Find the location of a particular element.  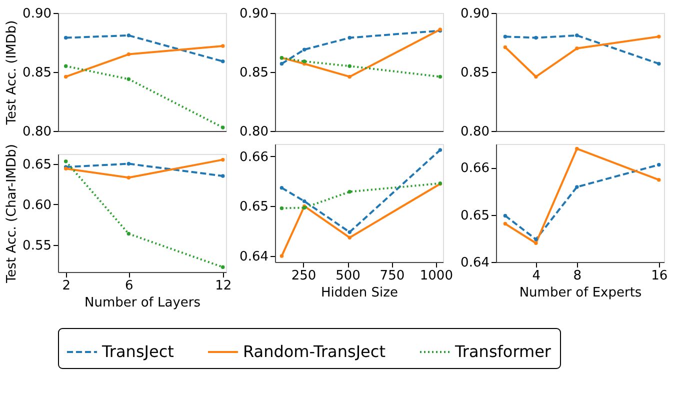

x-axis-title: Number of Experts is located at coordinates (580, 293).